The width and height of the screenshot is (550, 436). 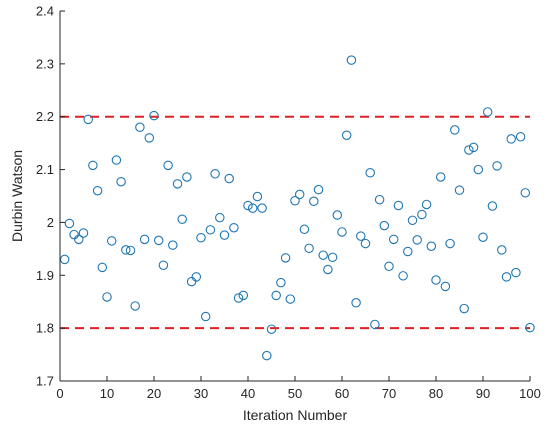 I want to click on y-tick-label: 2.2, so click(x=45, y=116).